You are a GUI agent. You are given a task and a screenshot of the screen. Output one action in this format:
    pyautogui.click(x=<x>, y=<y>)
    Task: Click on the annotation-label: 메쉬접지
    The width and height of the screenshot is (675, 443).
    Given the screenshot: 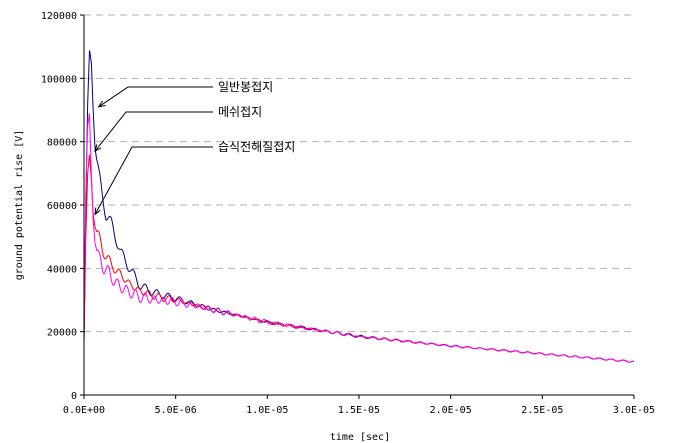 What is the action you would take?
    pyautogui.click(x=240, y=112)
    